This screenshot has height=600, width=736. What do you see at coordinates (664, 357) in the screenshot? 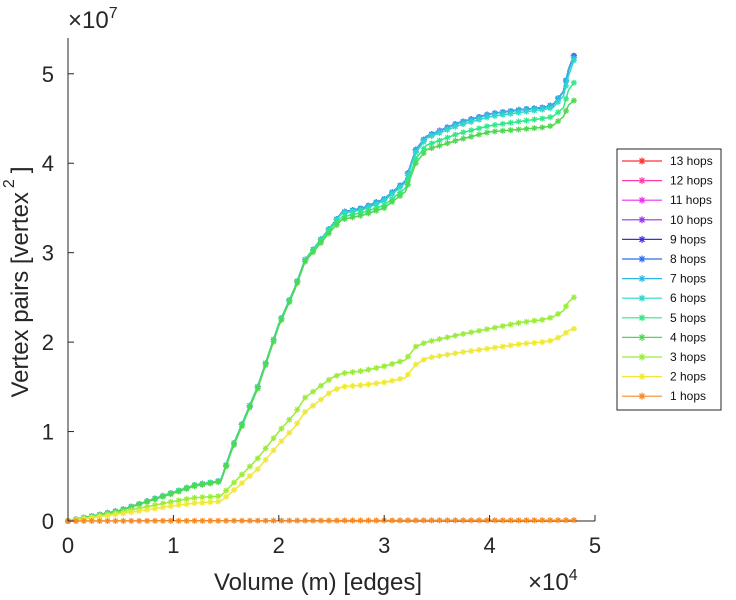
I see `legend-entry: 3 hops` at bounding box center [664, 357].